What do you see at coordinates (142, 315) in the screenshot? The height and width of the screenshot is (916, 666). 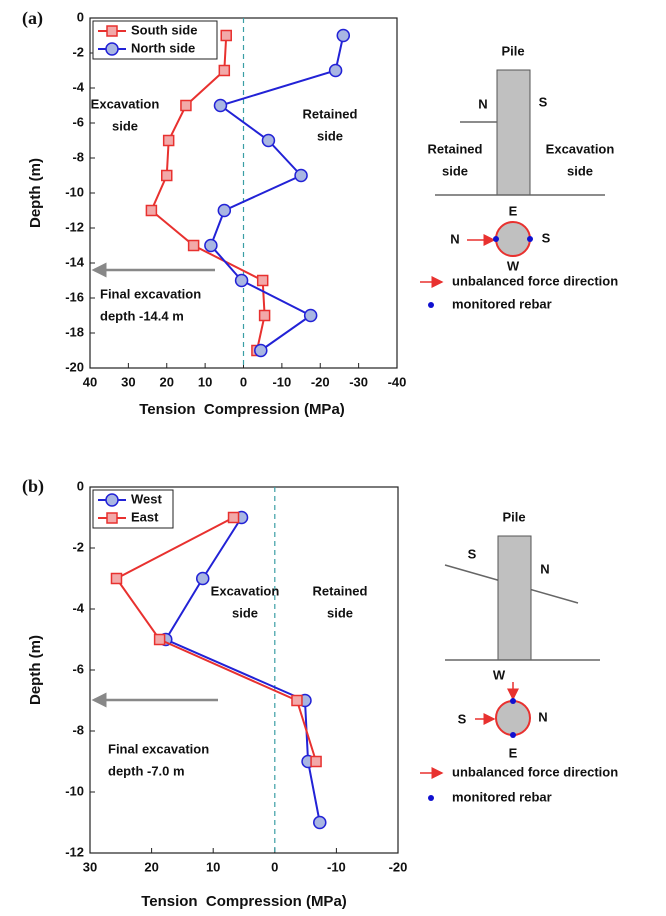 I see `annotation: depth -14.4 m` at bounding box center [142, 315].